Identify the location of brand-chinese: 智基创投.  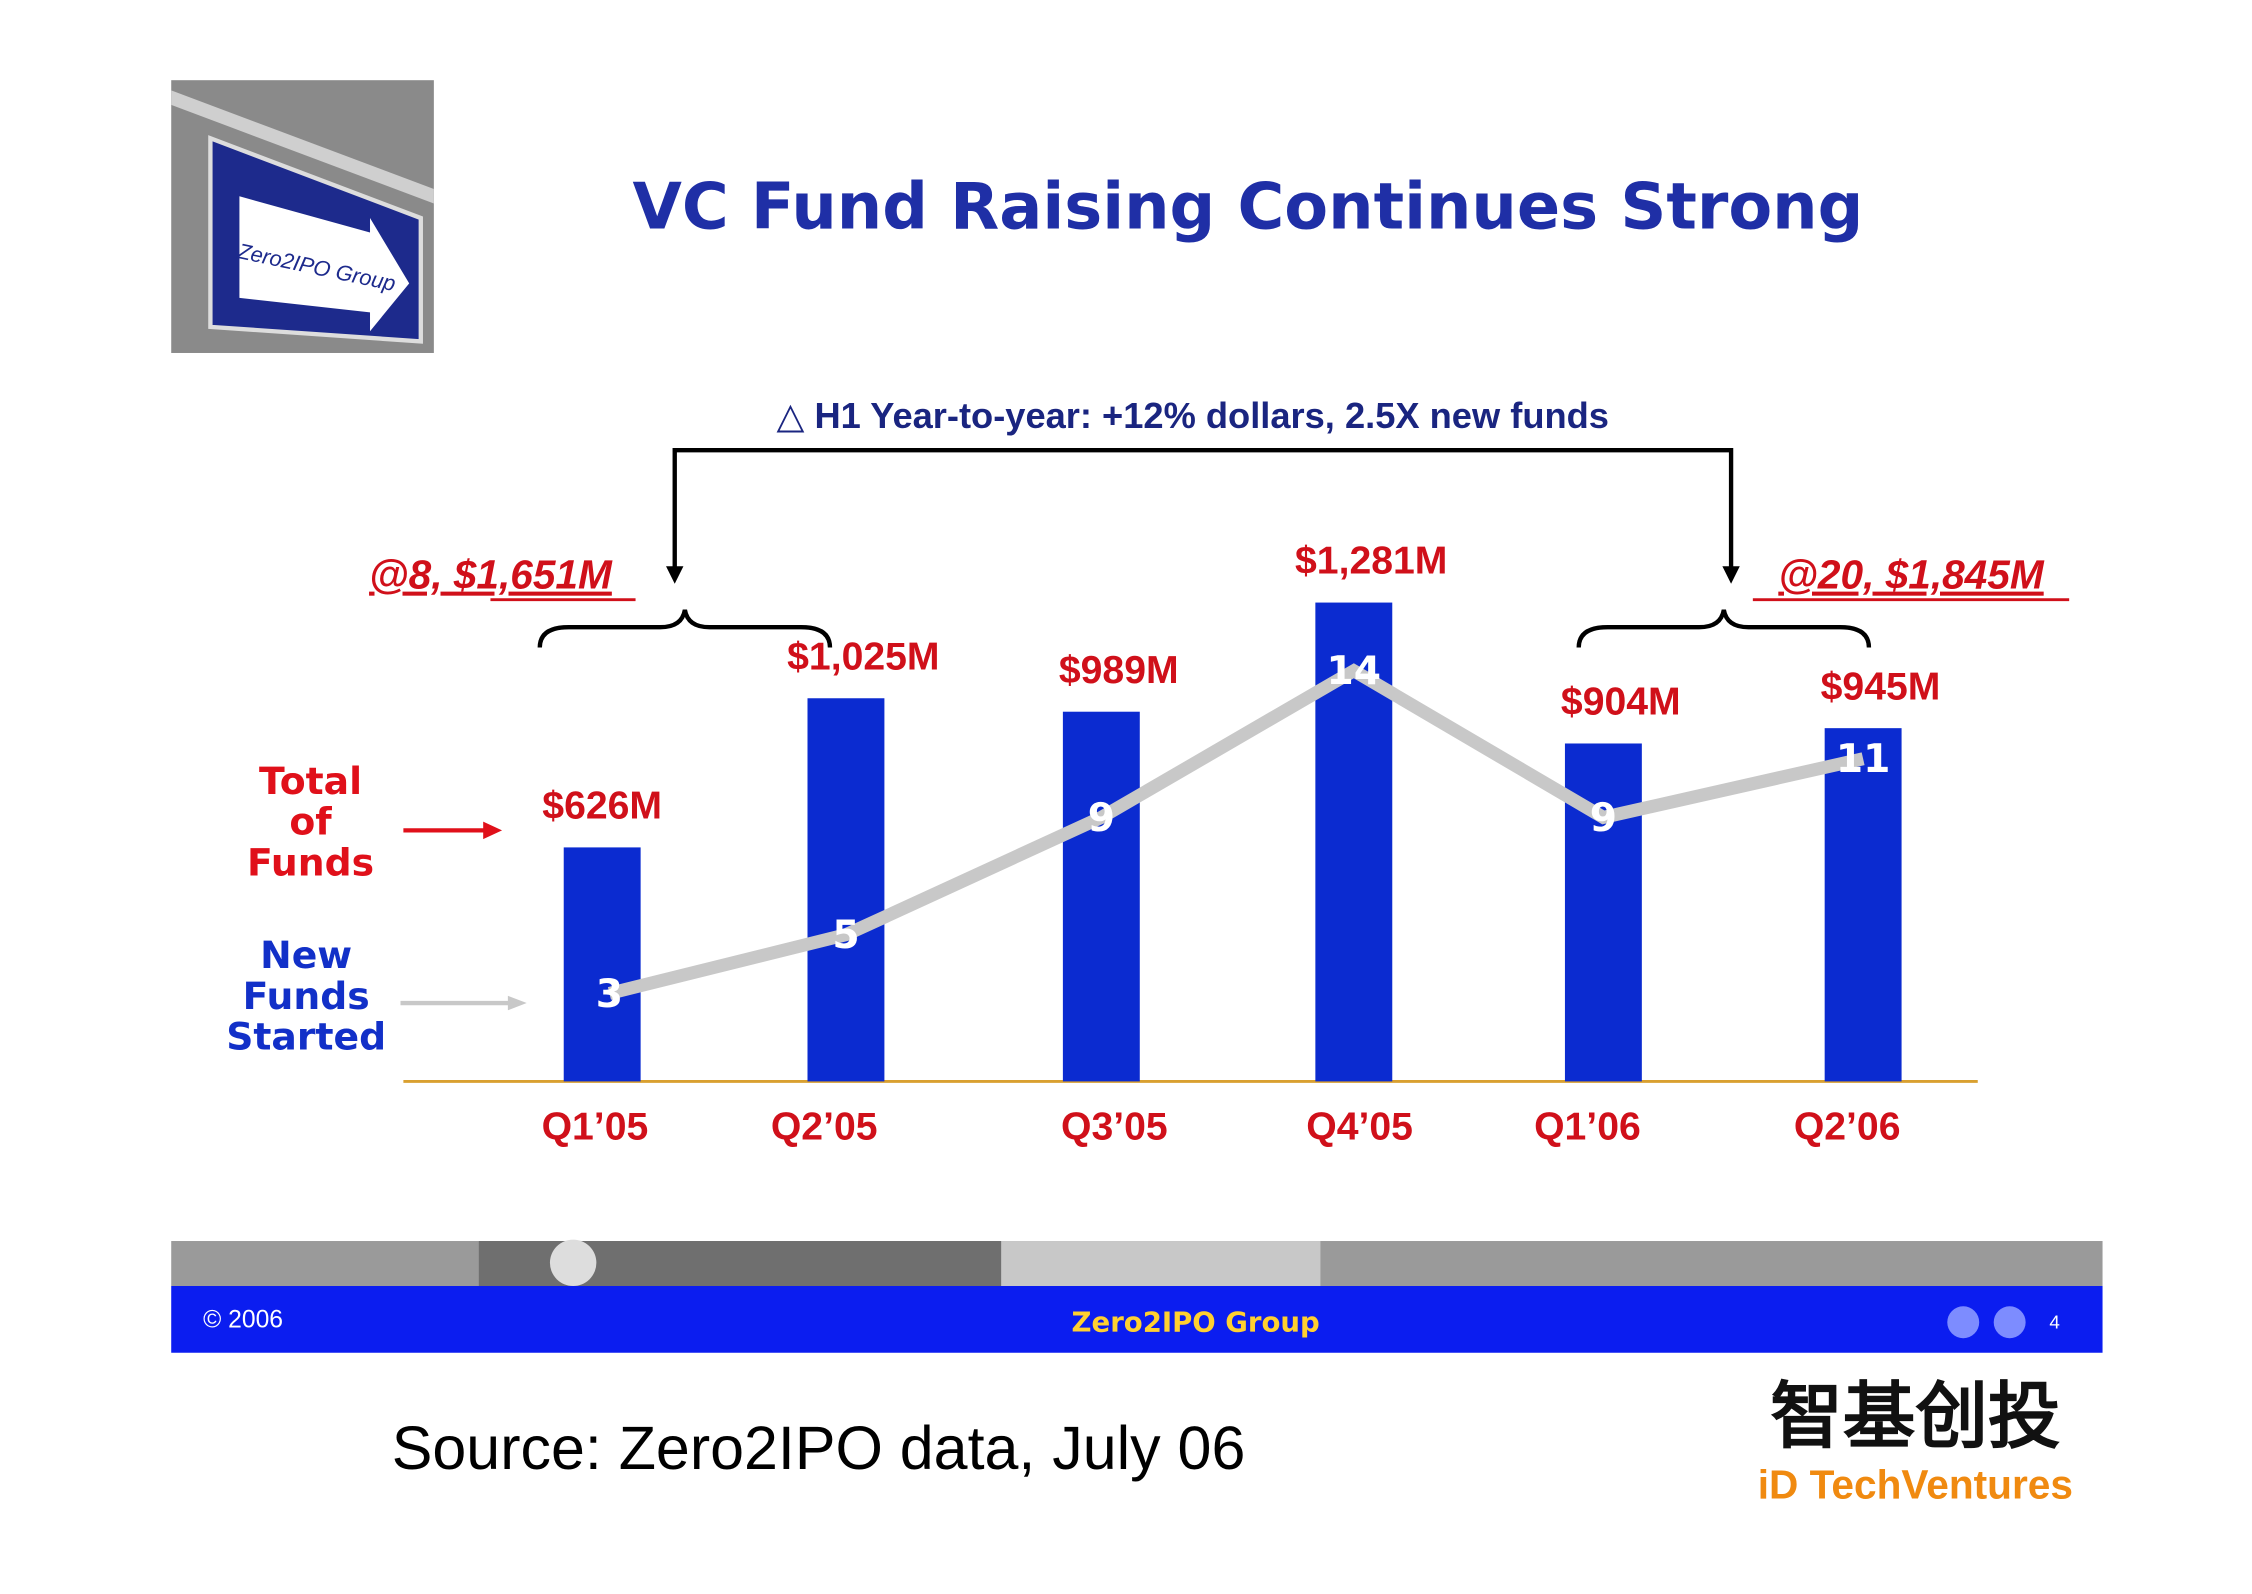
(1915, 1417).